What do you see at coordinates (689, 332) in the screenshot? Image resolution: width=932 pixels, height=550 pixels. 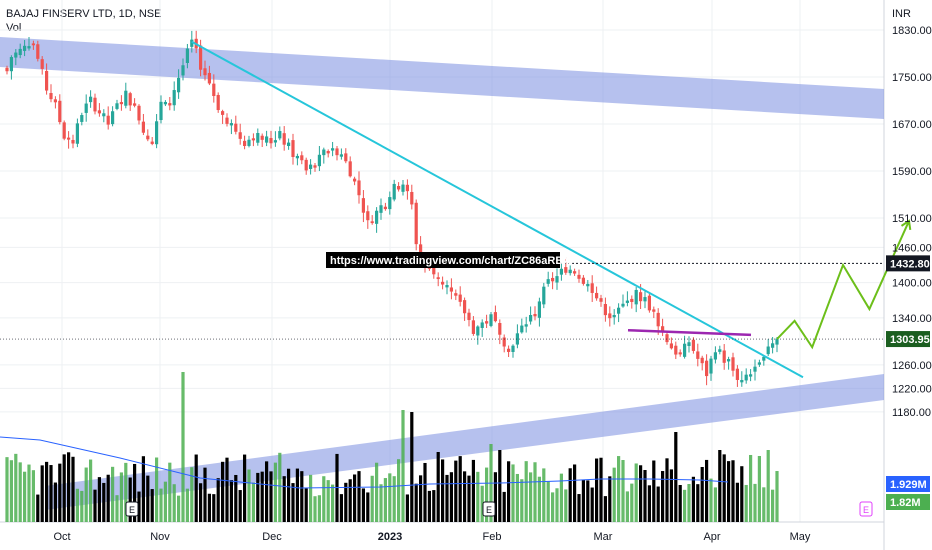 I see `neckline` at bounding box center [689, 332].